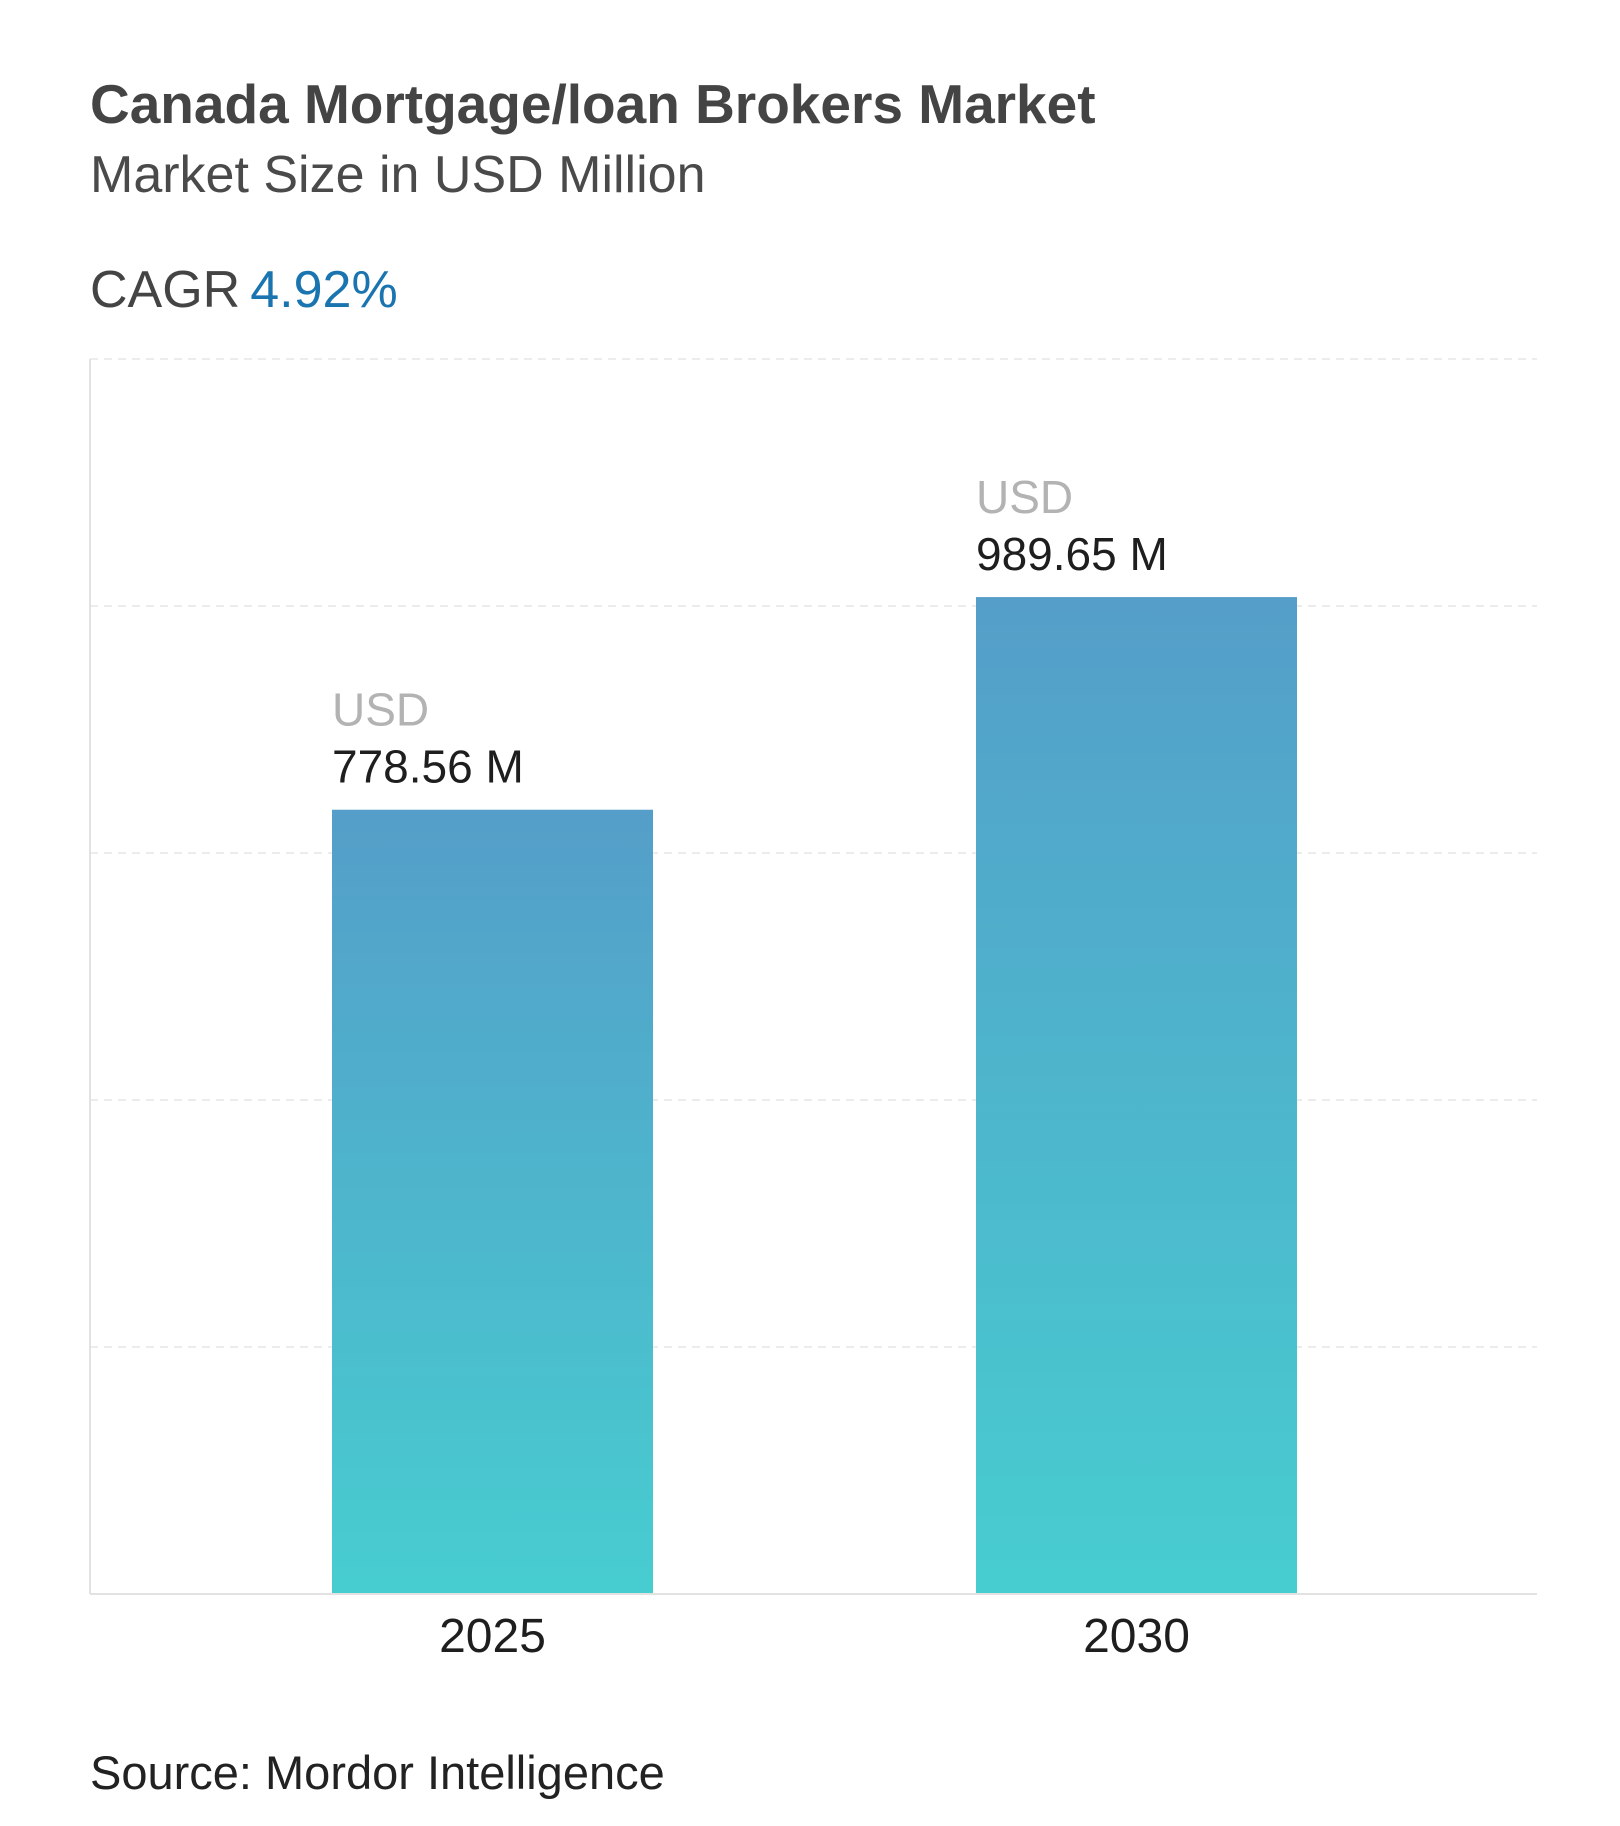 This screenshot has width=1620, height=1826. Describe the element at coordinates (428, 767) in the screenshot. I see `value-label: 778.56 M` at that location.